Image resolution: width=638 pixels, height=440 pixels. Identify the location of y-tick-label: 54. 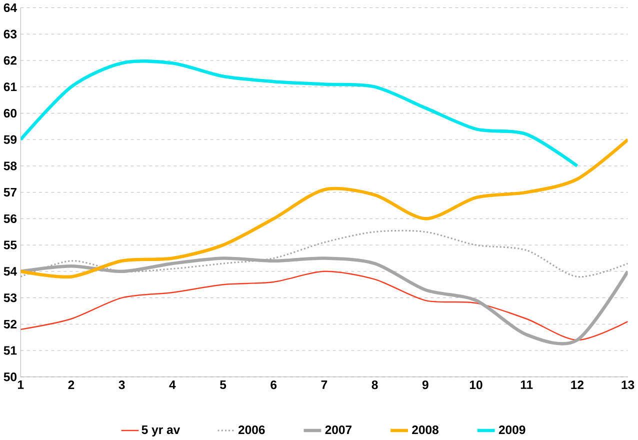
(10, 271).